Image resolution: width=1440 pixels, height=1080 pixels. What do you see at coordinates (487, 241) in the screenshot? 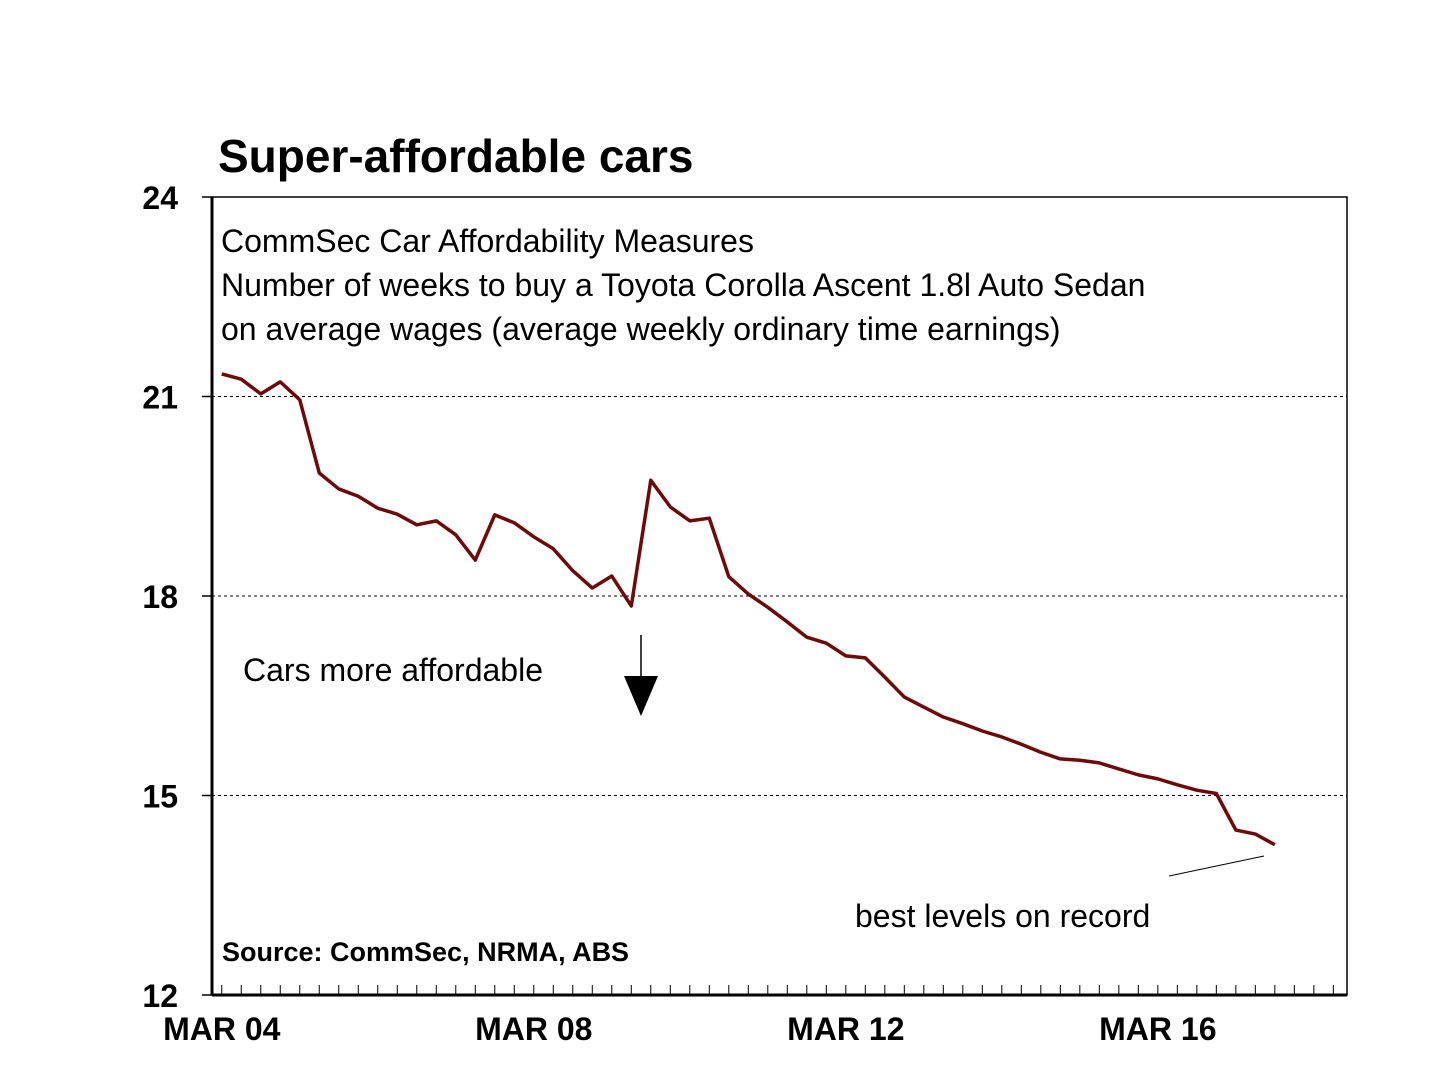
I see `subtitle-line-1: CommSec Car Affordability Measures` at bounding box center [487, 241].